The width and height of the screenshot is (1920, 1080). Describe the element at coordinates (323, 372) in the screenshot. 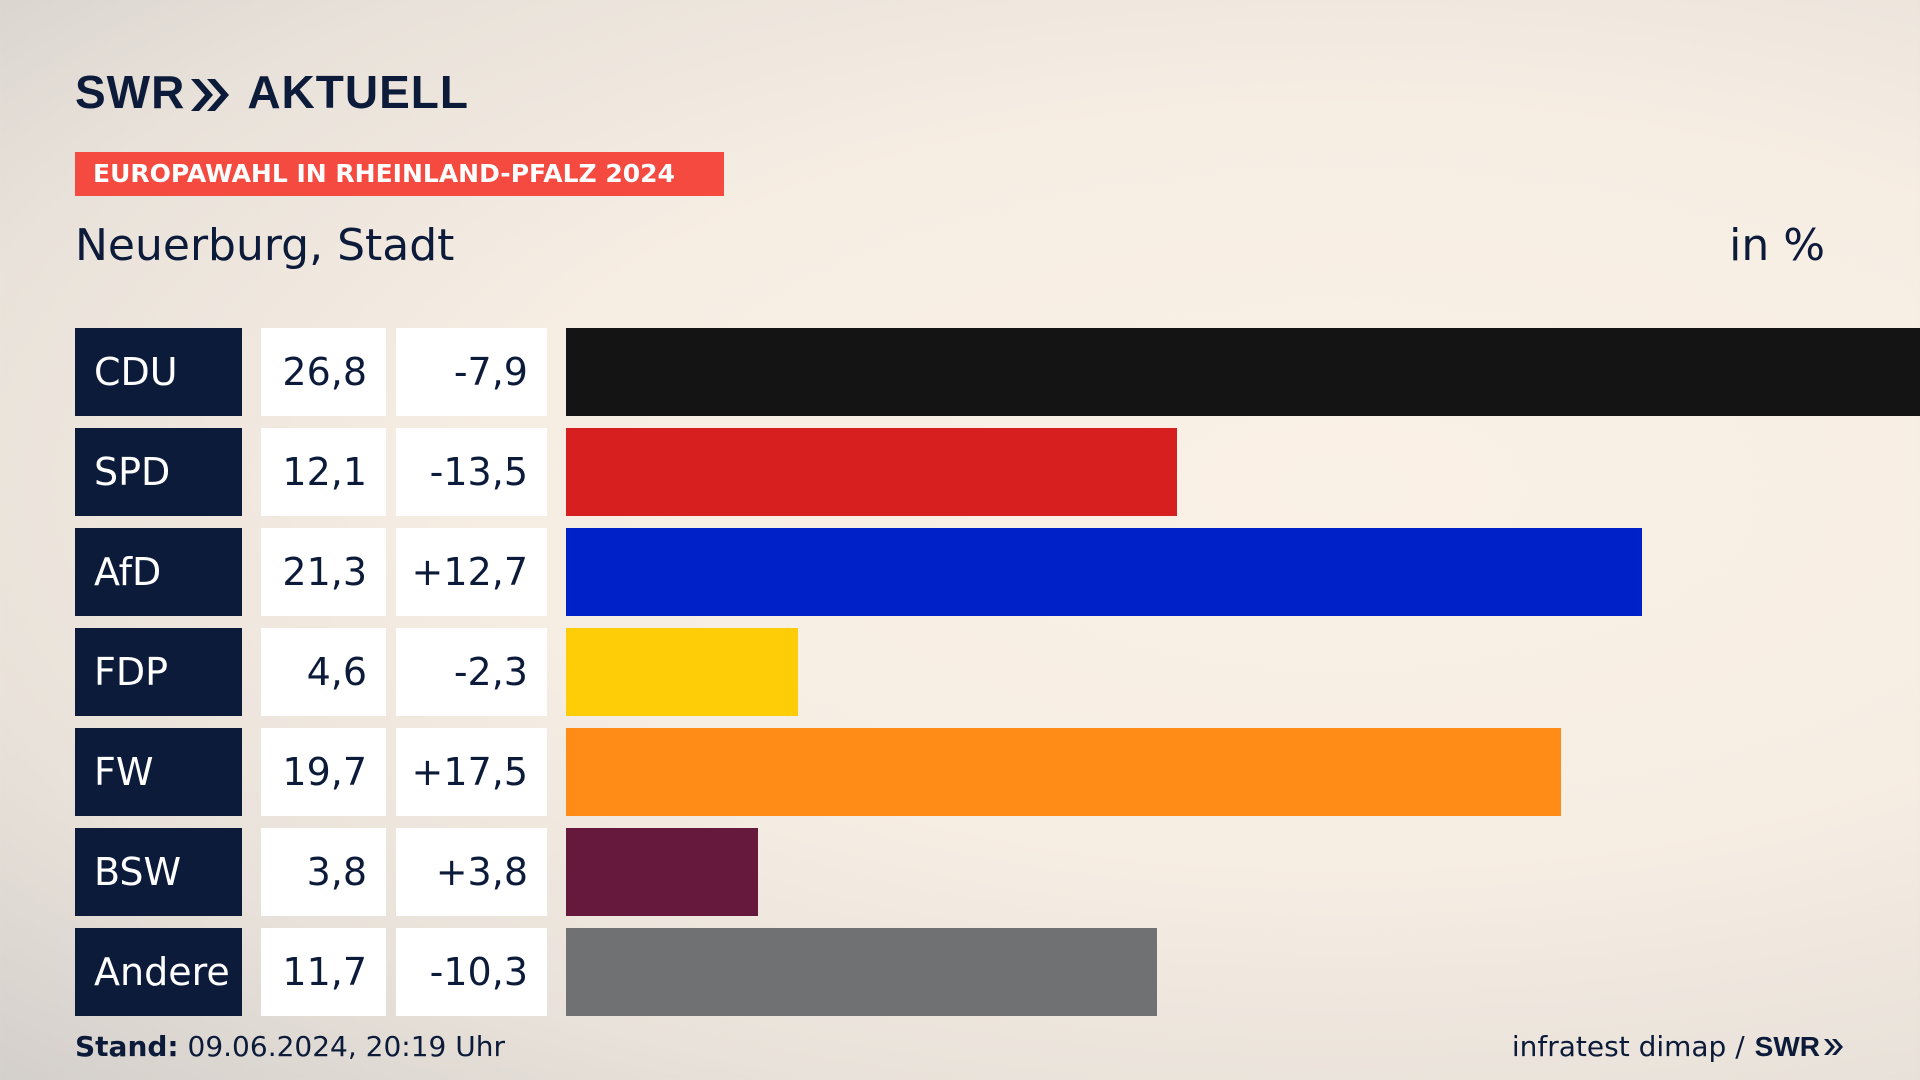

I see `share-value: 26,8` at that location.